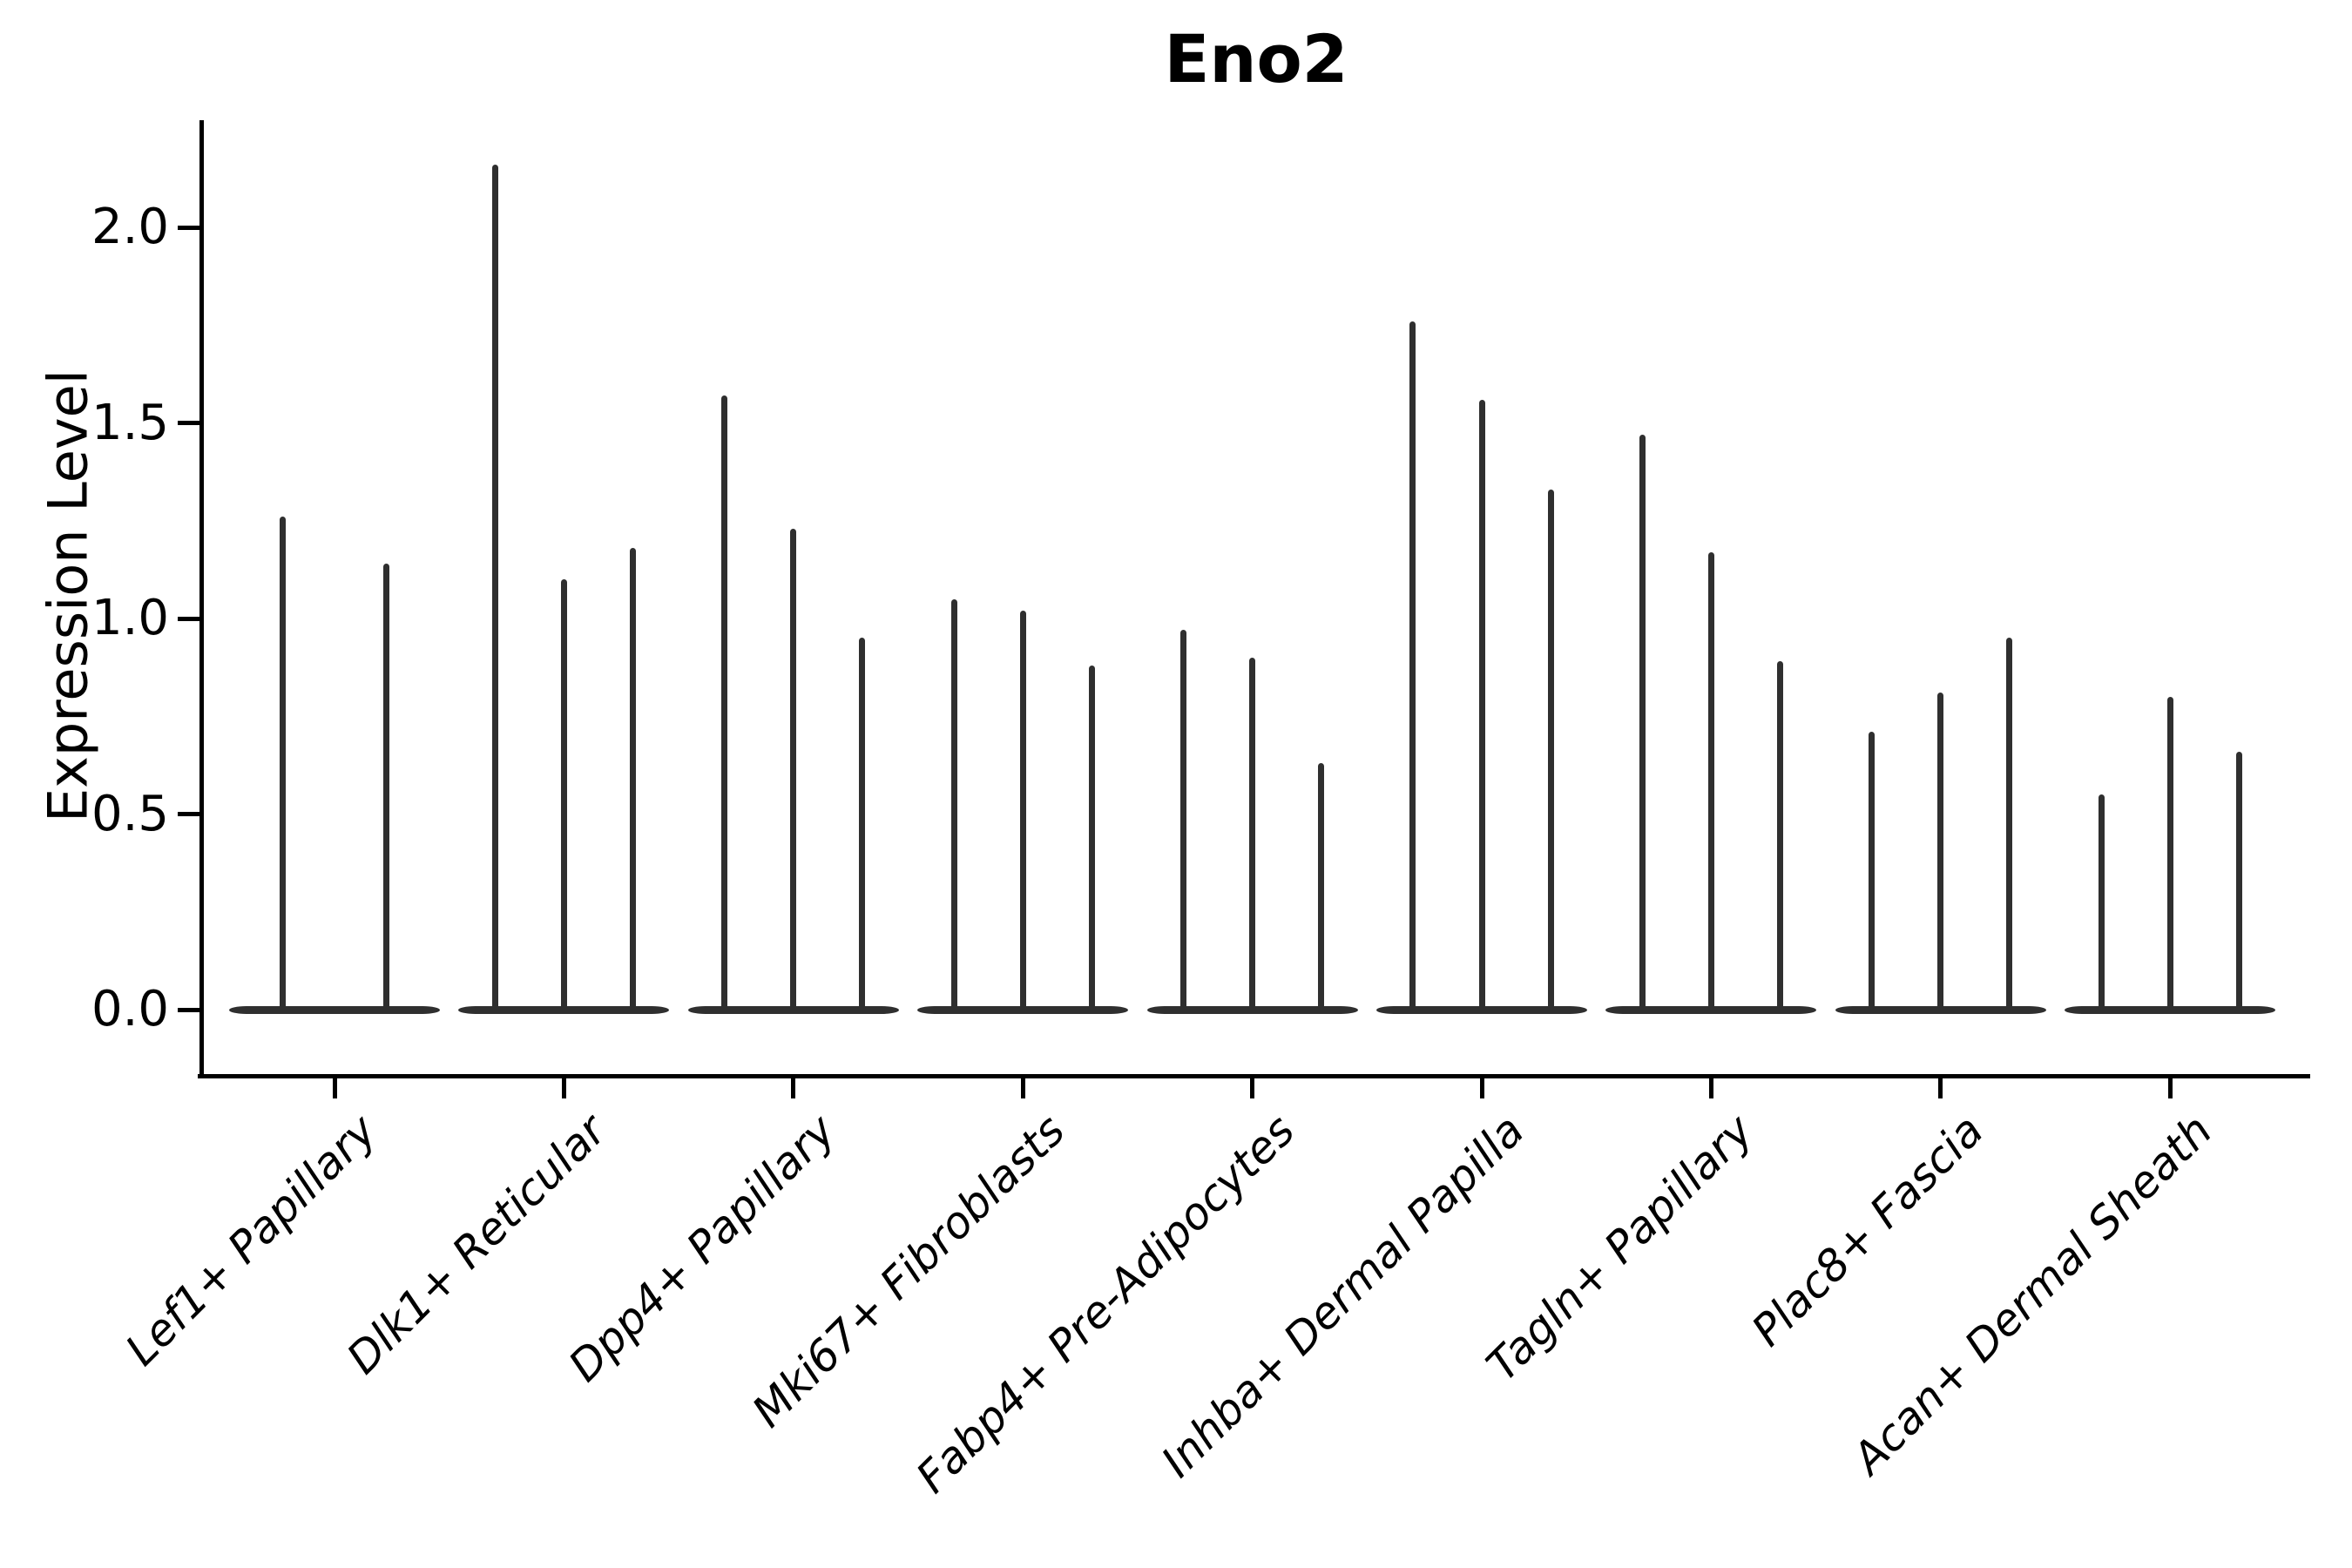 This screenshot has height=1568, width=2352. What do you see at coordinates (130, 1009) in the screenshot?
I see `y-tick-label: 0.0` at bounding box center [130, 1009].